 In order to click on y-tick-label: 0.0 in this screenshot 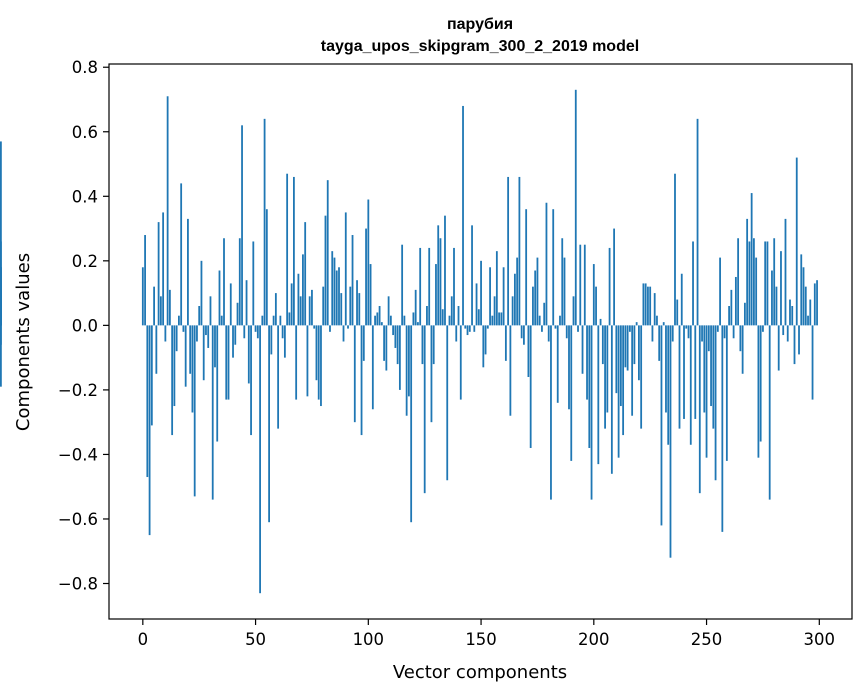, I will do `click(85, 325)`.